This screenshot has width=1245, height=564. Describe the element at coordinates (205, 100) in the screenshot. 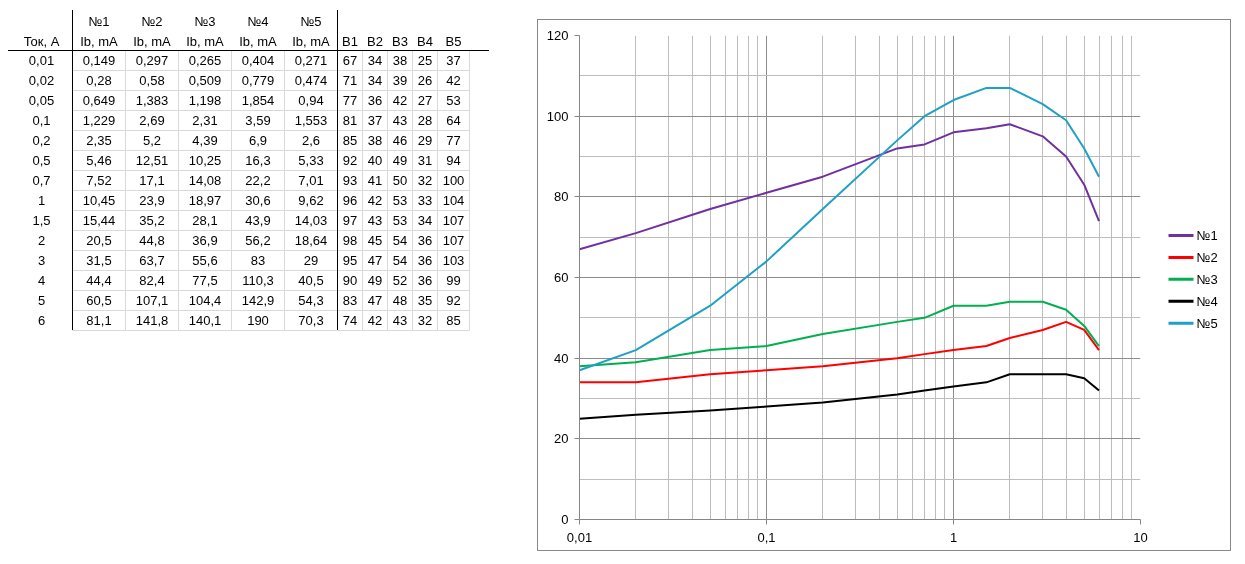

I see `data-label: 1,198` at that location.